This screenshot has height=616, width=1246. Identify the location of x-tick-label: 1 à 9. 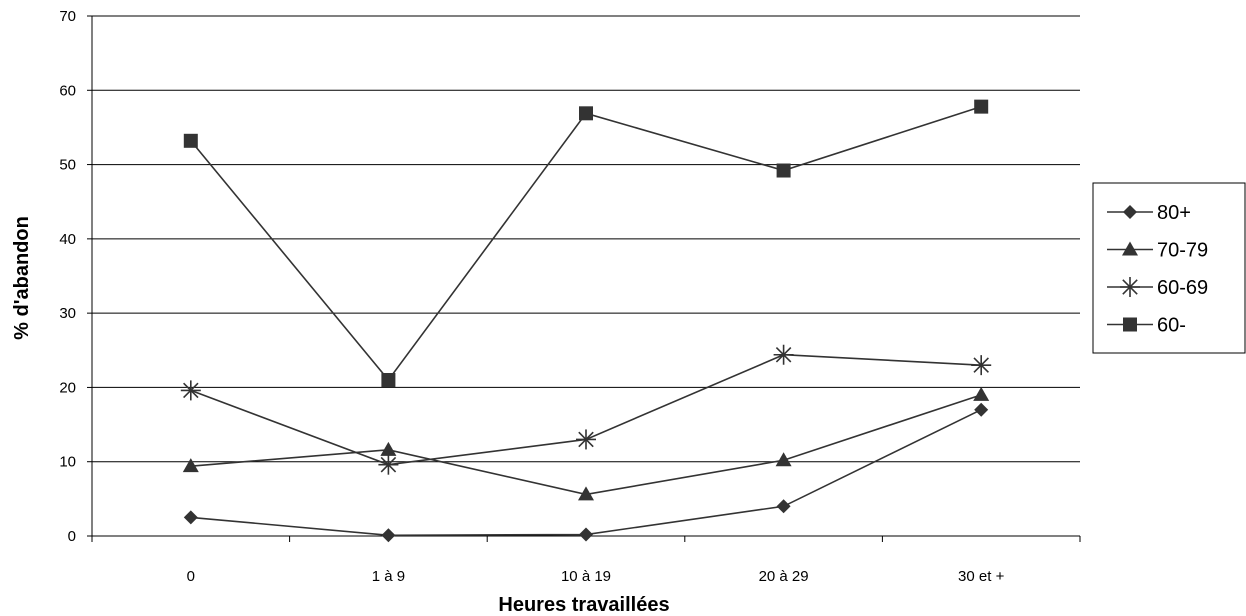
(388, 576).